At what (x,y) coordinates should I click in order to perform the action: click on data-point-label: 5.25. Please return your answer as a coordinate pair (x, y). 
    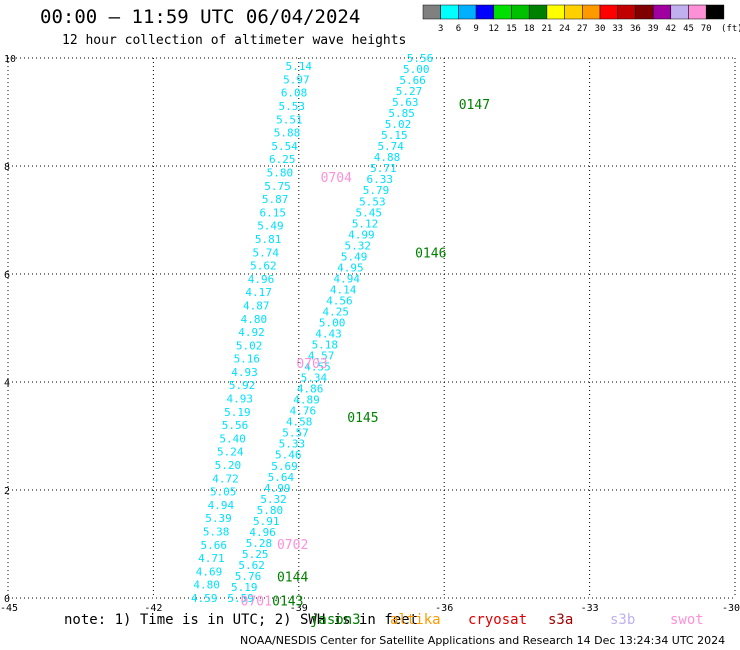
    Looking at the image, I should click on (255, 554).